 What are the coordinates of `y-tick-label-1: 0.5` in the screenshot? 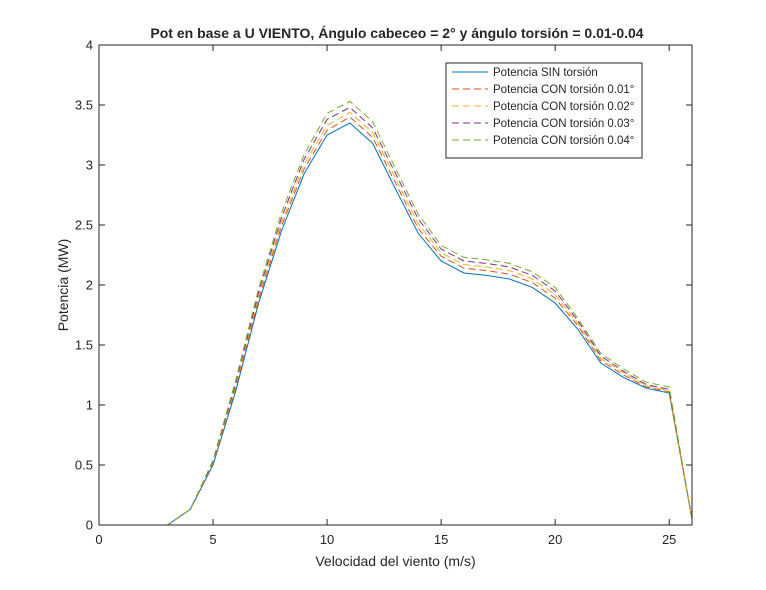 It's located at (84, 465).